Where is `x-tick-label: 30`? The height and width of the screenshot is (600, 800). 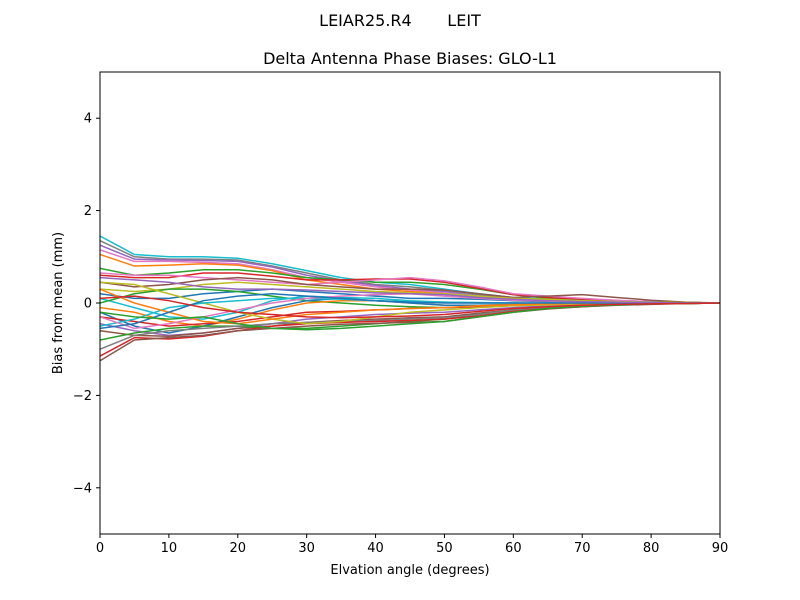
x-tick-label: 30 is located at coordinates (306, 548).